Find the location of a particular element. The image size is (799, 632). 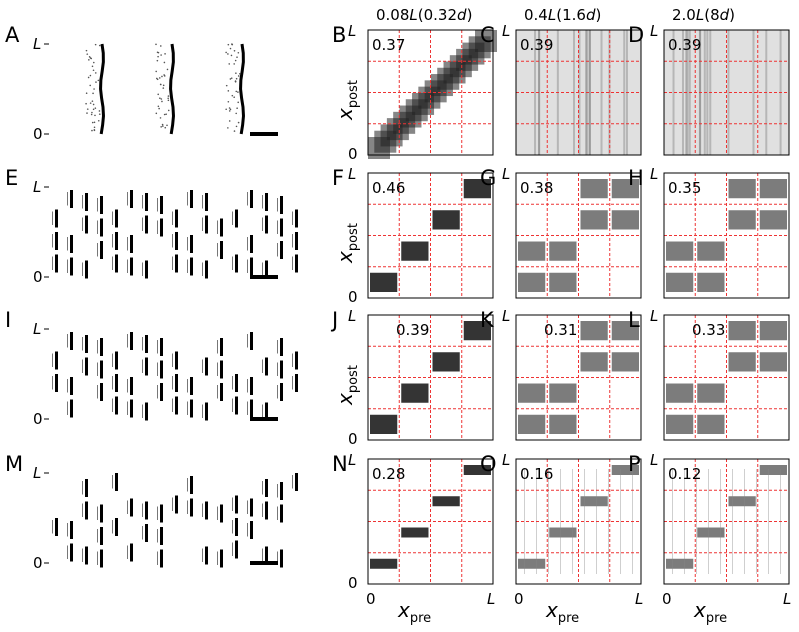

matrix-x-label: xpre is located at coordinates (710, 612).